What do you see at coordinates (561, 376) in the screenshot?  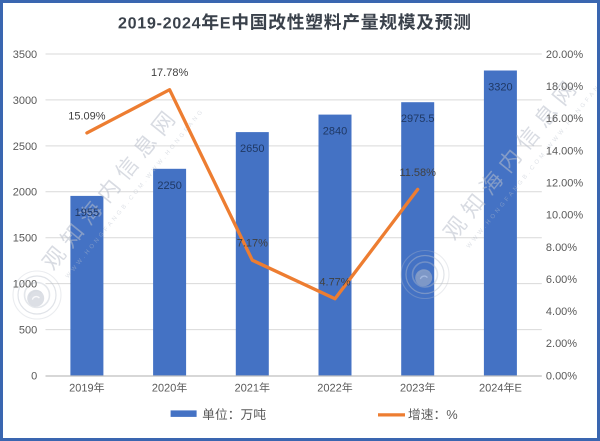 I see `svg-text: 0.00%` at bounding box center [561, 376].